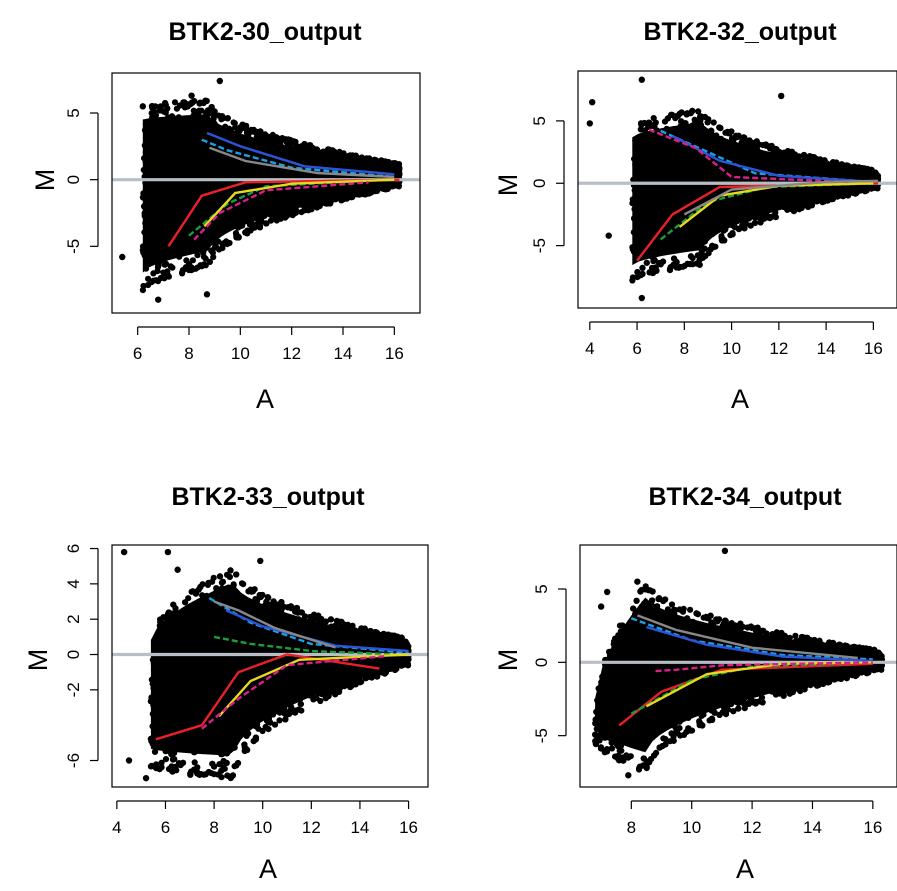 The width and height of the screenshot is (897, 891). I want to click on plot-title: BTK2-30_output, so click(265, 32).